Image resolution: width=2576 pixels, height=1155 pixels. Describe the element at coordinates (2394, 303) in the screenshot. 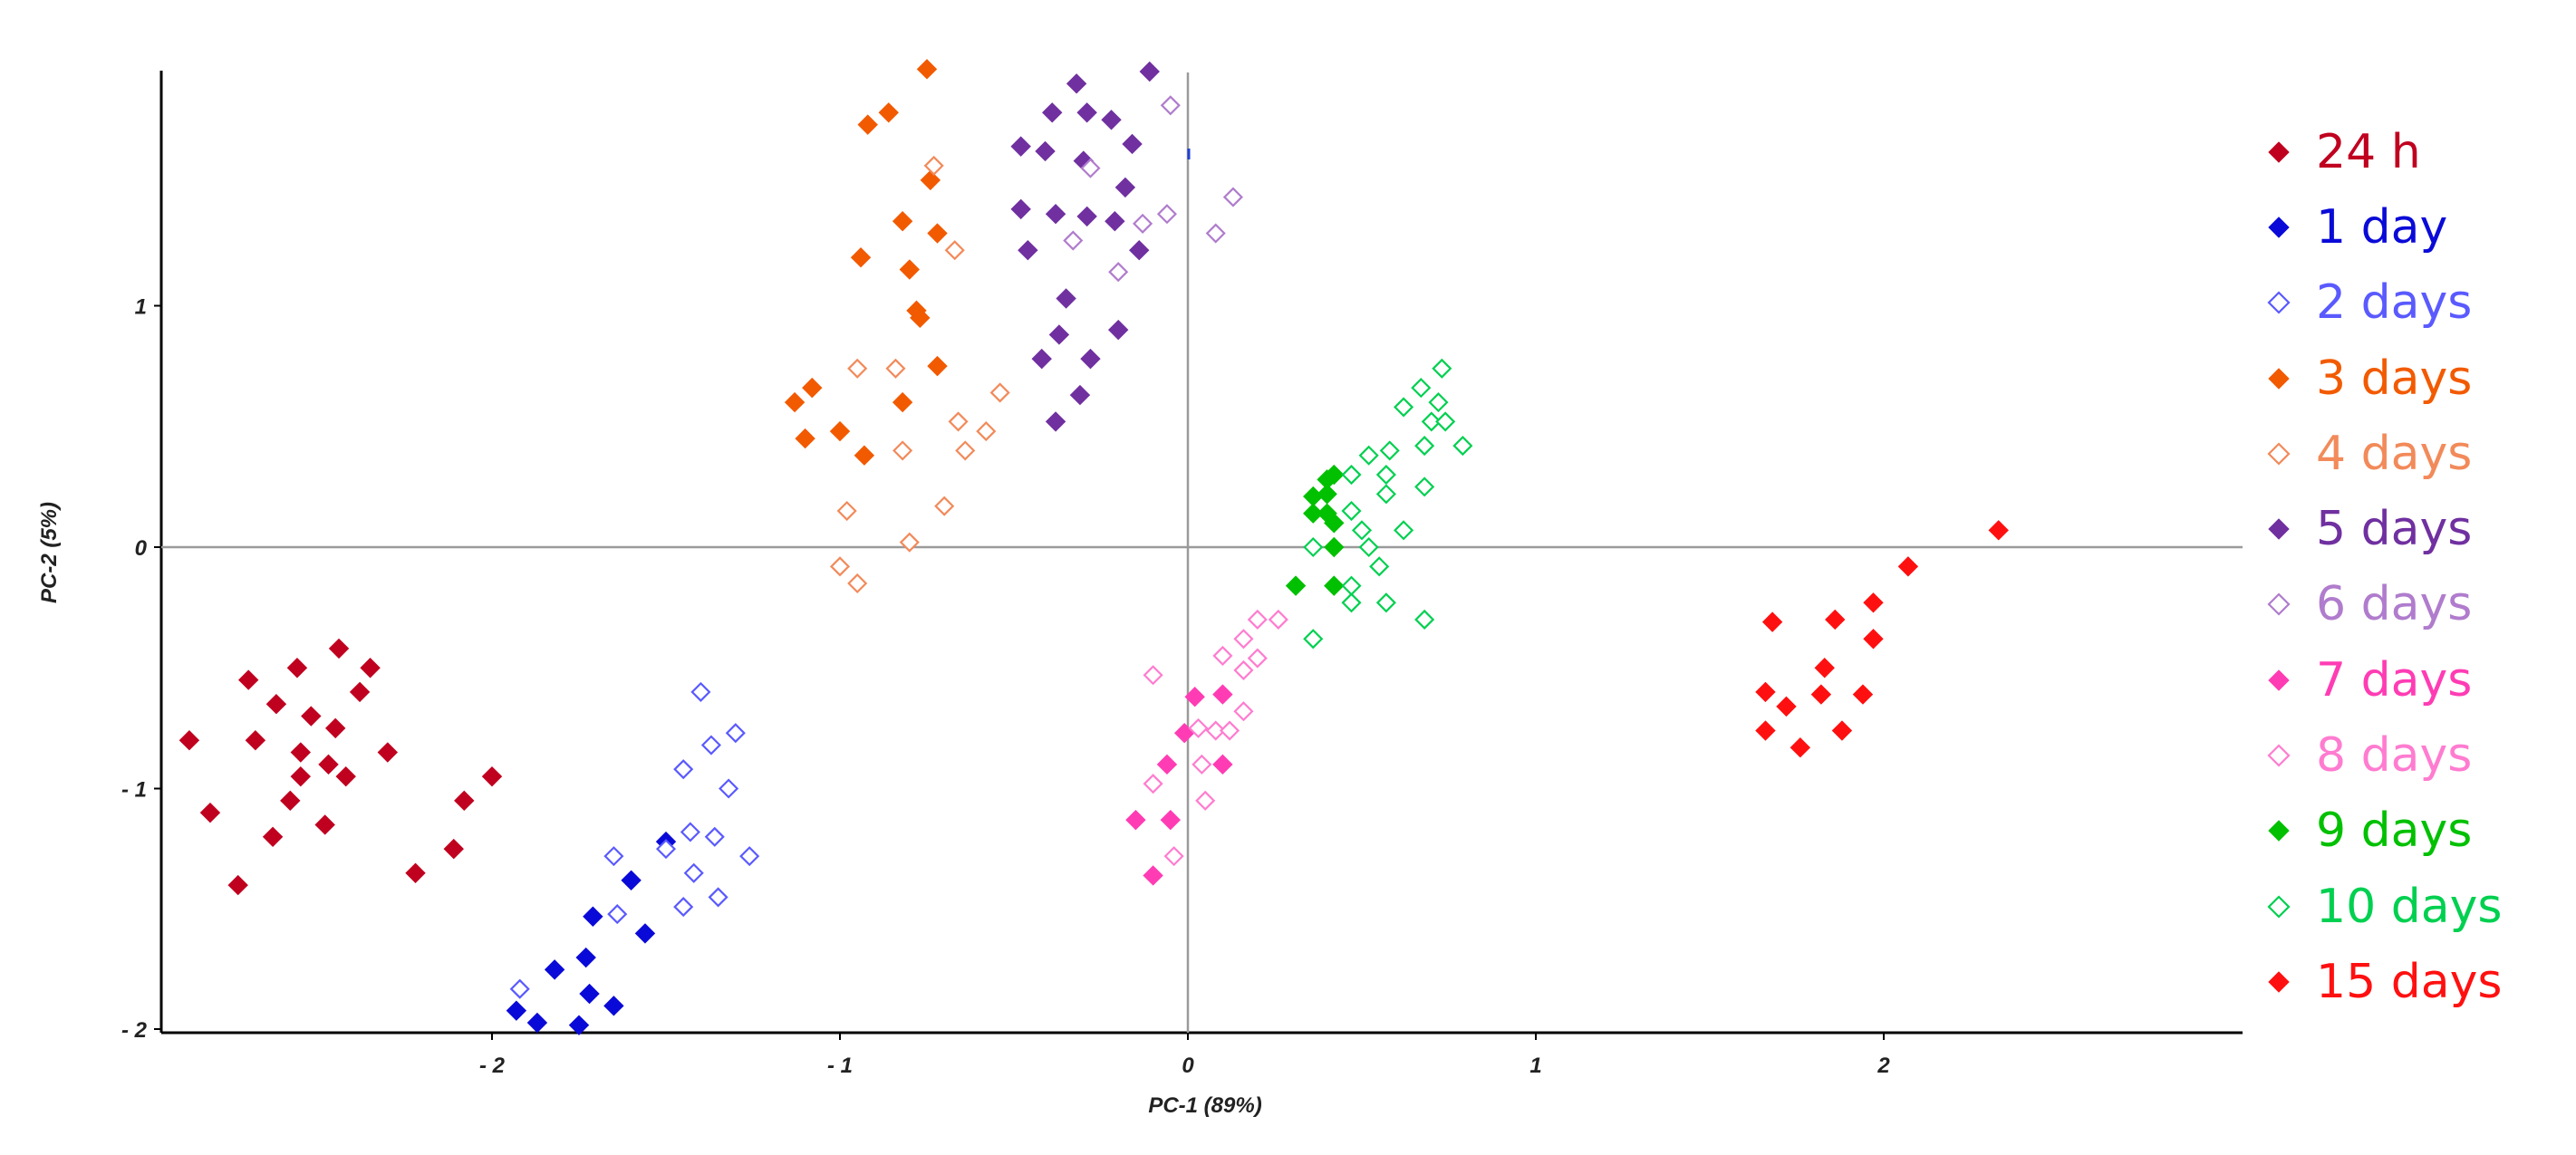

I see `legend-label: 2 days` at that location.